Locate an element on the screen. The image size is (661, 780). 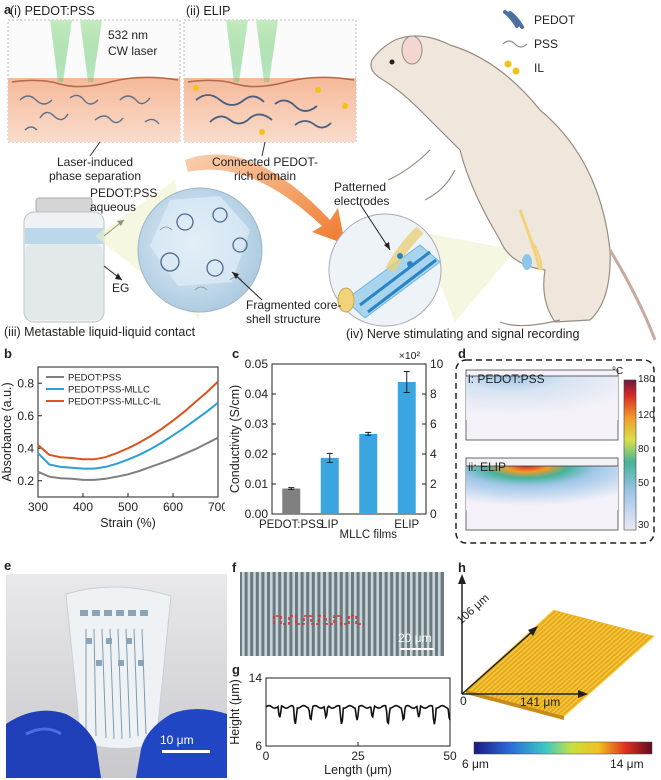
scale-label-e: 10 μm is located at coordinates (177, 740).